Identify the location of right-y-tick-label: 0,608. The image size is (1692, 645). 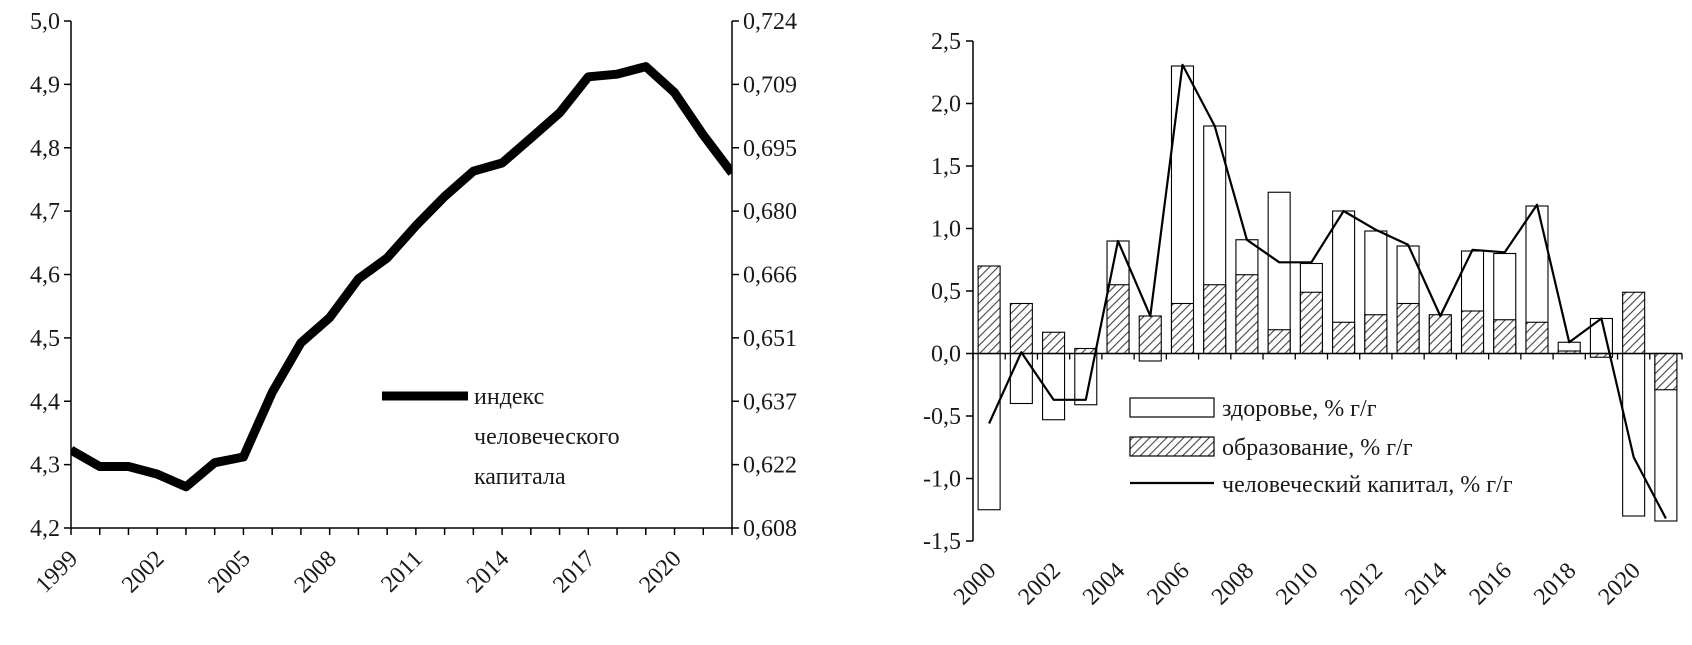
(770, 529).